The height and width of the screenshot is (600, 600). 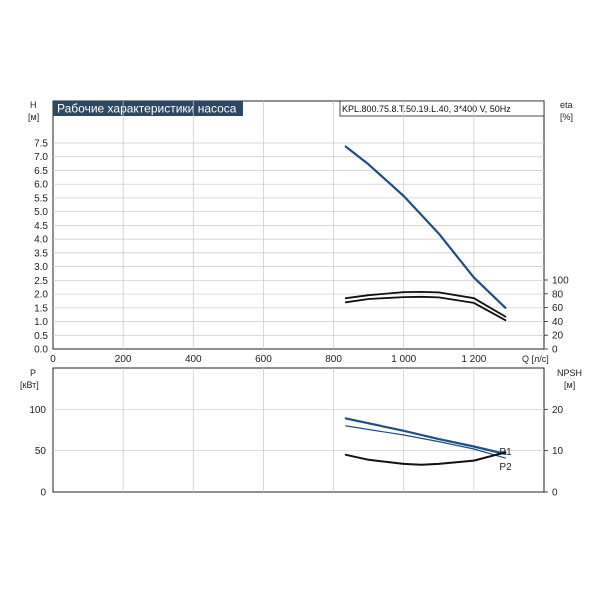 What do you see at coordinates (41, 267) in the screenshot?
I see `h-tick-label: 3.0` at bounding box center [41, 267].